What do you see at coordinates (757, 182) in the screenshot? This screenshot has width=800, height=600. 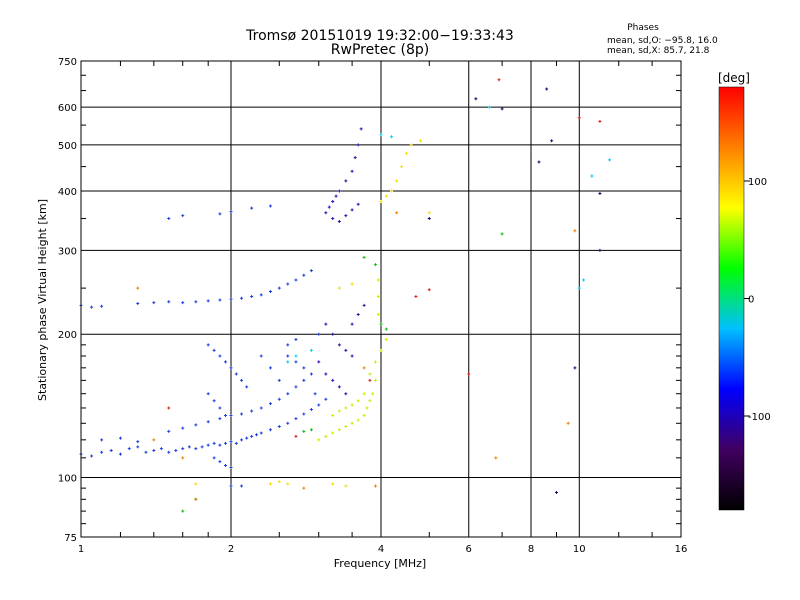 I see `colorbar-tick-label: 100` at bounding box center [757, 182].